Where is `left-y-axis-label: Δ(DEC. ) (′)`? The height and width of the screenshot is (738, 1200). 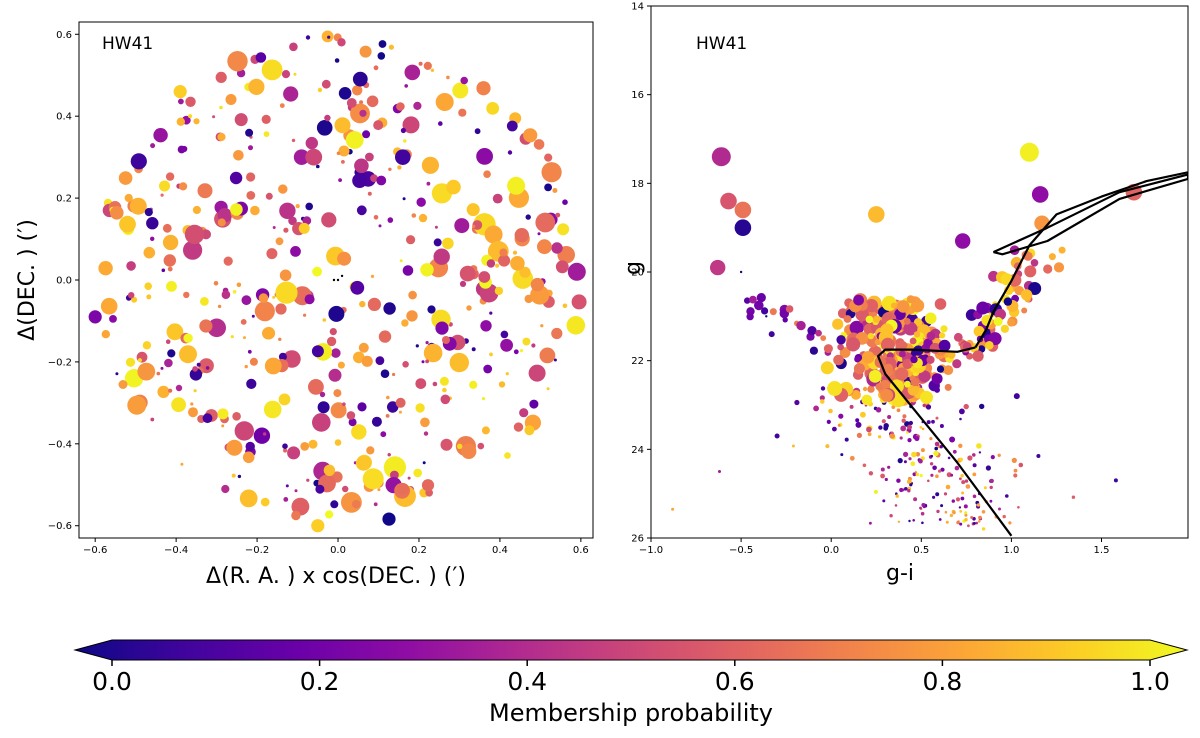
left-y-axis-label: Δ(DEC. ) (′) is located at coordinates (27, 280).